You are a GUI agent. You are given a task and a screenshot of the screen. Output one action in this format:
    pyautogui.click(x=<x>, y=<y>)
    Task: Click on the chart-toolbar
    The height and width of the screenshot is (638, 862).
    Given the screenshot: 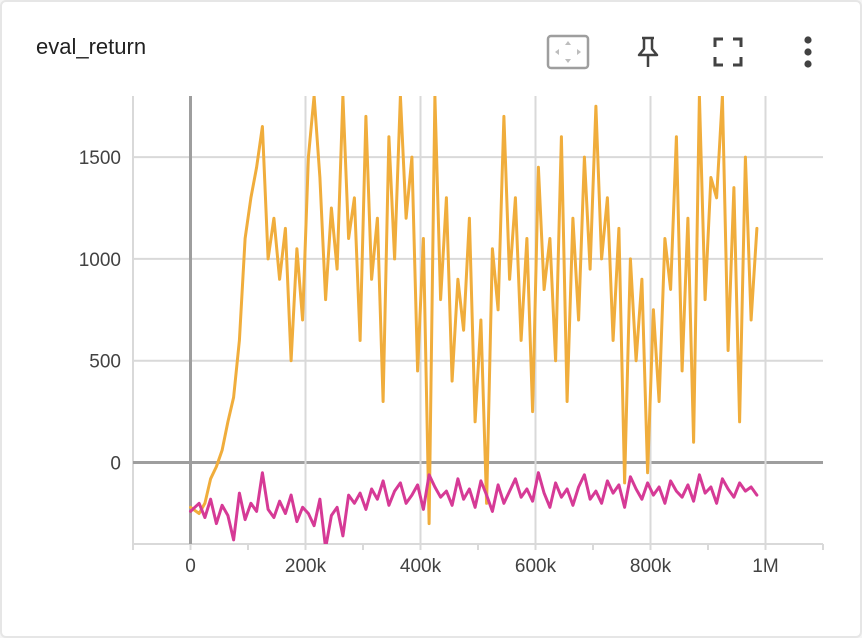 What is the action you would take?
    pyautogui.click(x=688, y=52)
    